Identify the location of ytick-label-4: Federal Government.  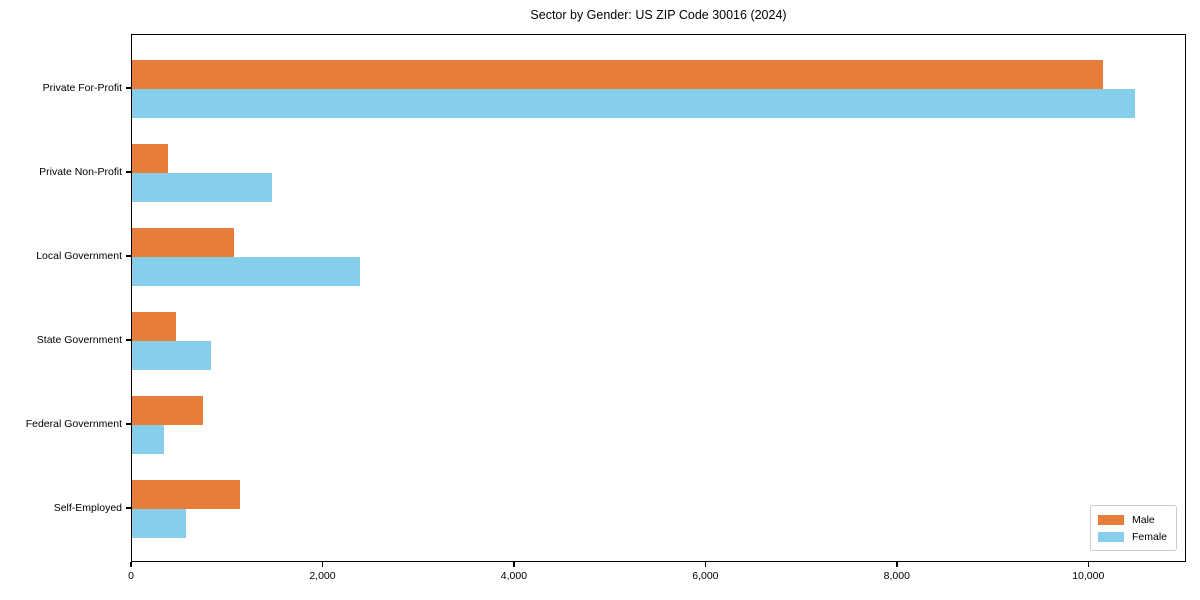
(73, 424).